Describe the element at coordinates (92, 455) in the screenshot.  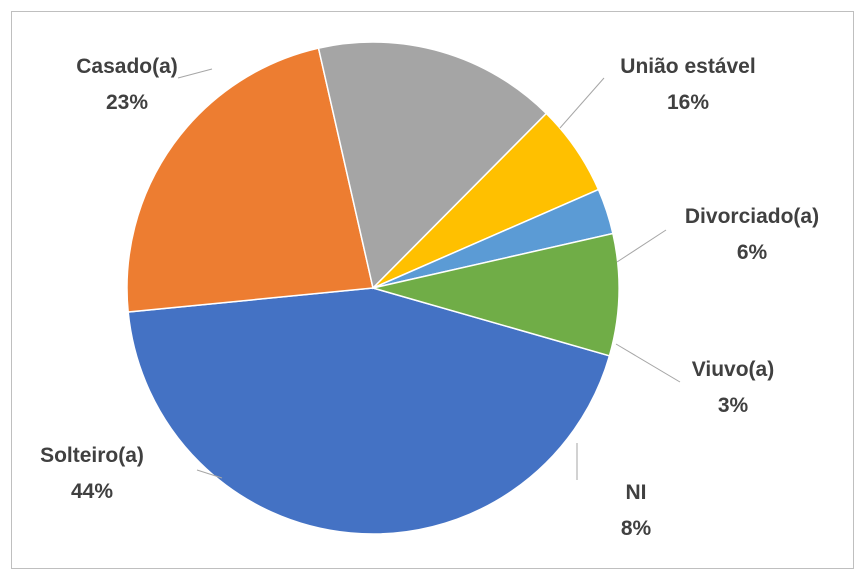
I see `slice-label: Solteiro(a)` at that location.